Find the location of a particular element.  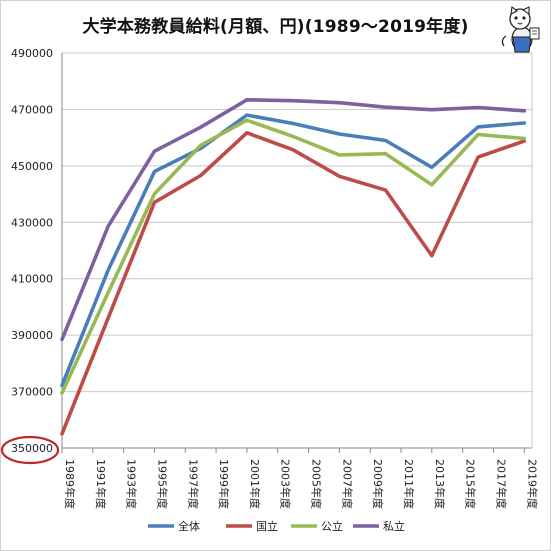

x-tick-label: 1997年度 is located at coordinates (193, 484).